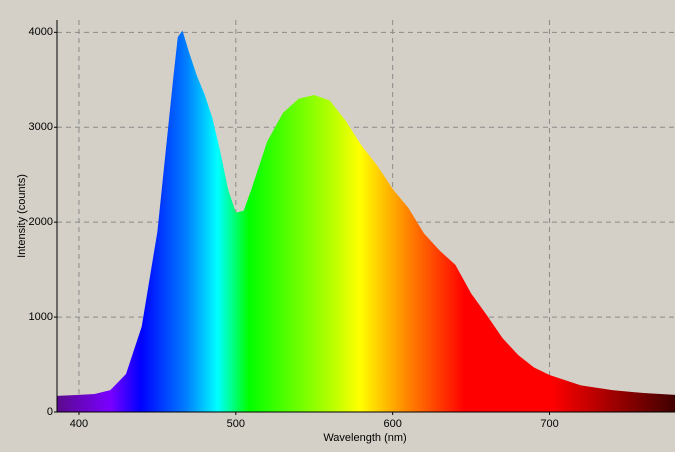 The width and height of the screenshot is (675, 452). Describe the element at coordinates (79, 424) in the screenshot. I see `x-tick-label: 400` at that location.